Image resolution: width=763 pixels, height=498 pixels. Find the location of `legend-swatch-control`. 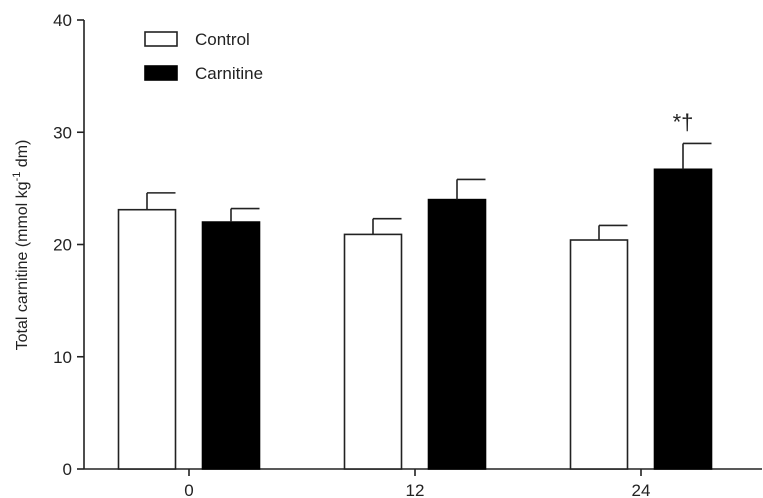

legend-swatch-control is located at coordinates (161, 39).